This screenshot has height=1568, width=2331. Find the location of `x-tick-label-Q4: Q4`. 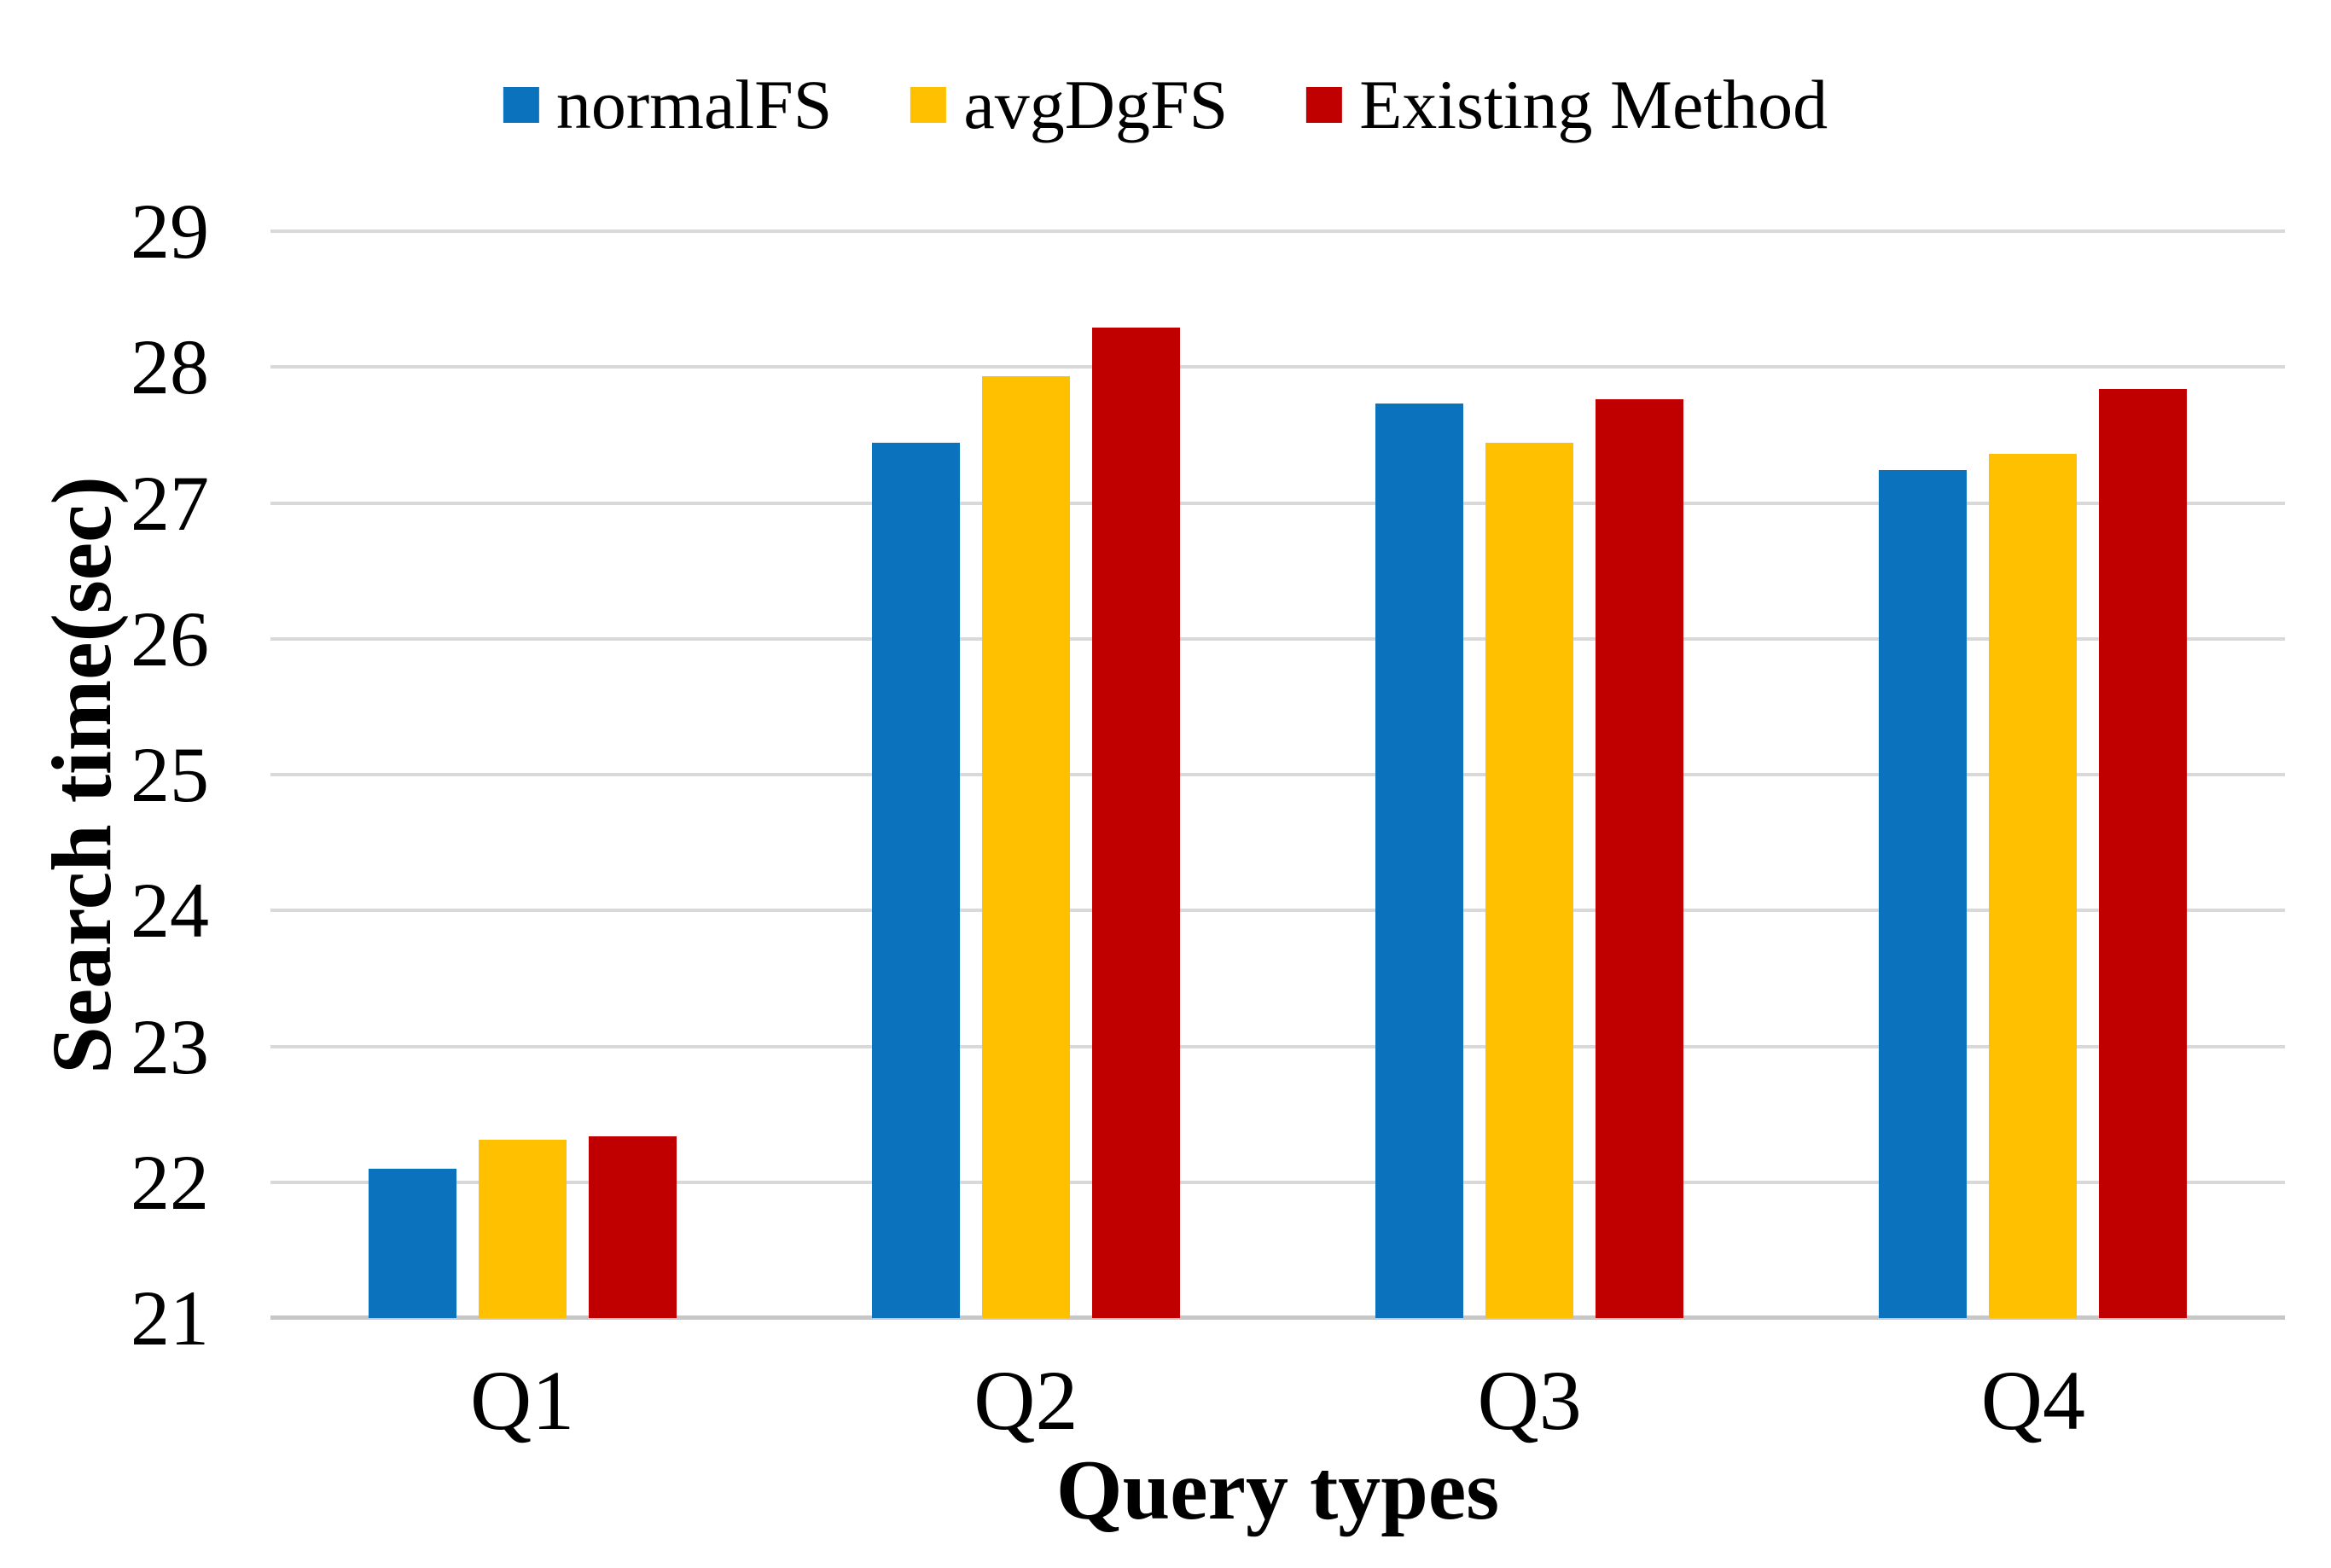

x-tick-label-Q4: Q4 is located at coordinates (2033, 1400).